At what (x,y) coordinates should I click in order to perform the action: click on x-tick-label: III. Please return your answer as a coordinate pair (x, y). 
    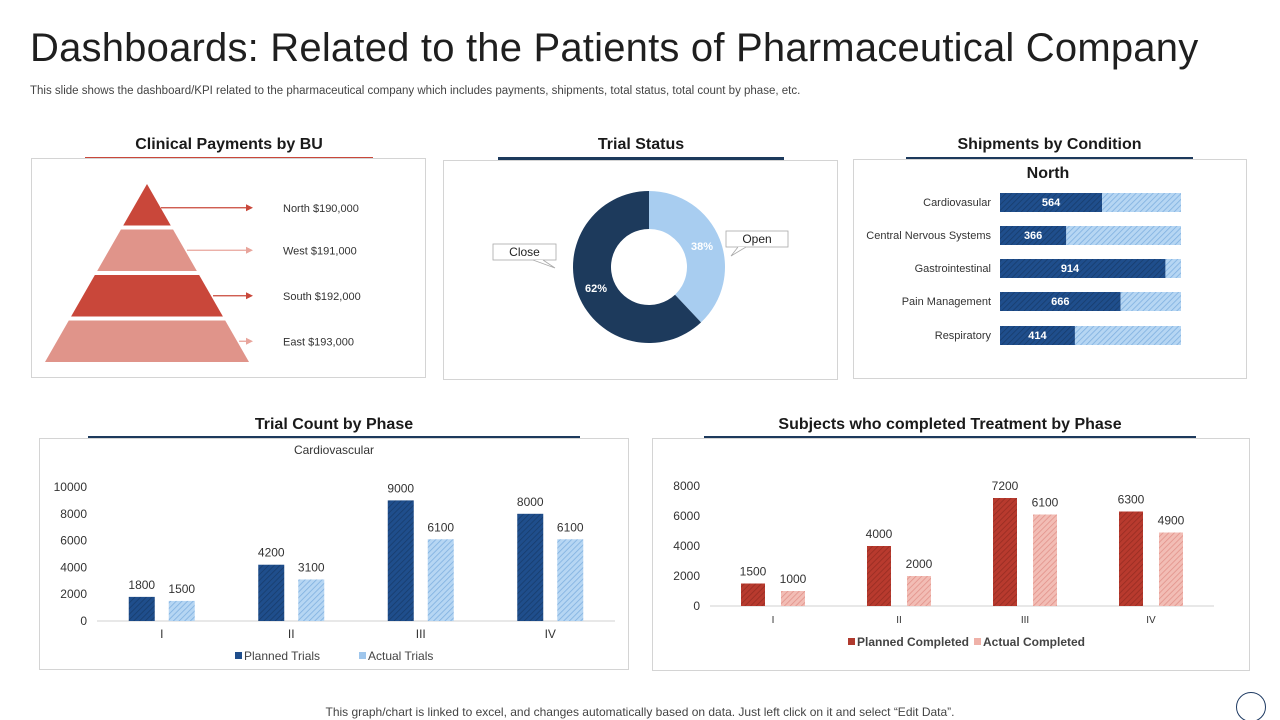
    Looking at the image, I should click on (421, 634).